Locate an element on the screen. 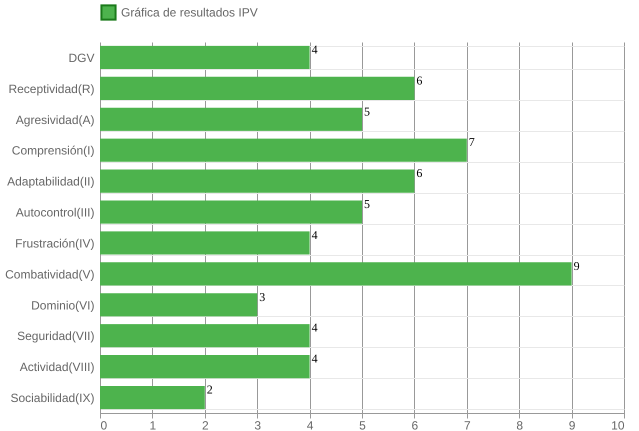 This screenshot has height=431, width=639. data-label: 7 is located at coordinates (471, 142).